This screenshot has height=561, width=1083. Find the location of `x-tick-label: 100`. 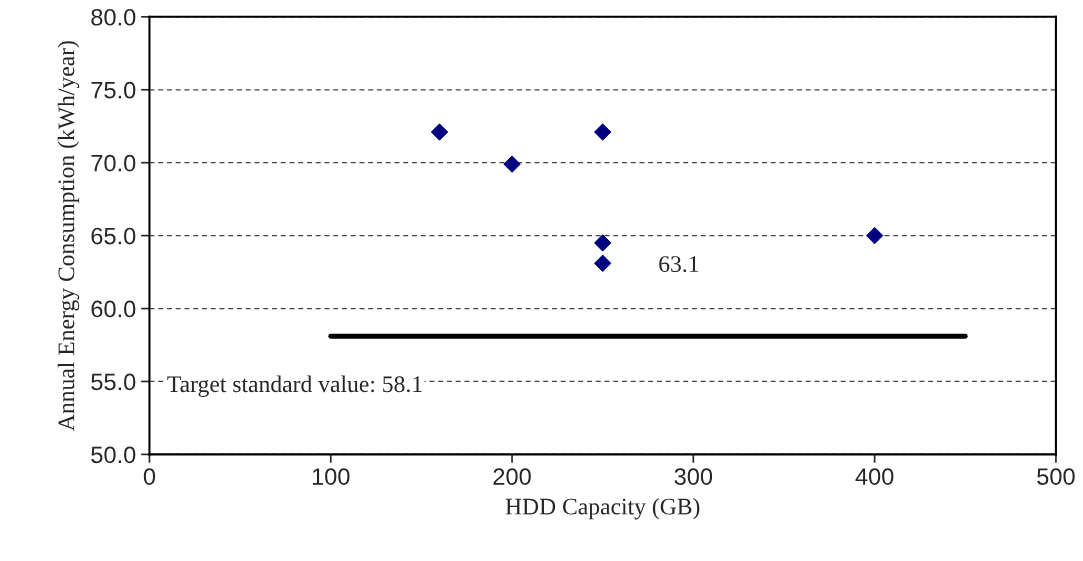

x-tick-label: 100 is located at coordinates (331, 476).